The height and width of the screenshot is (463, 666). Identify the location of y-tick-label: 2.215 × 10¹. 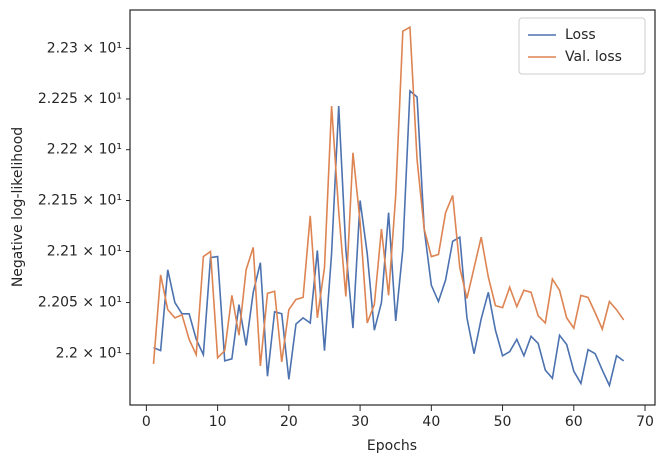
(80, 201).